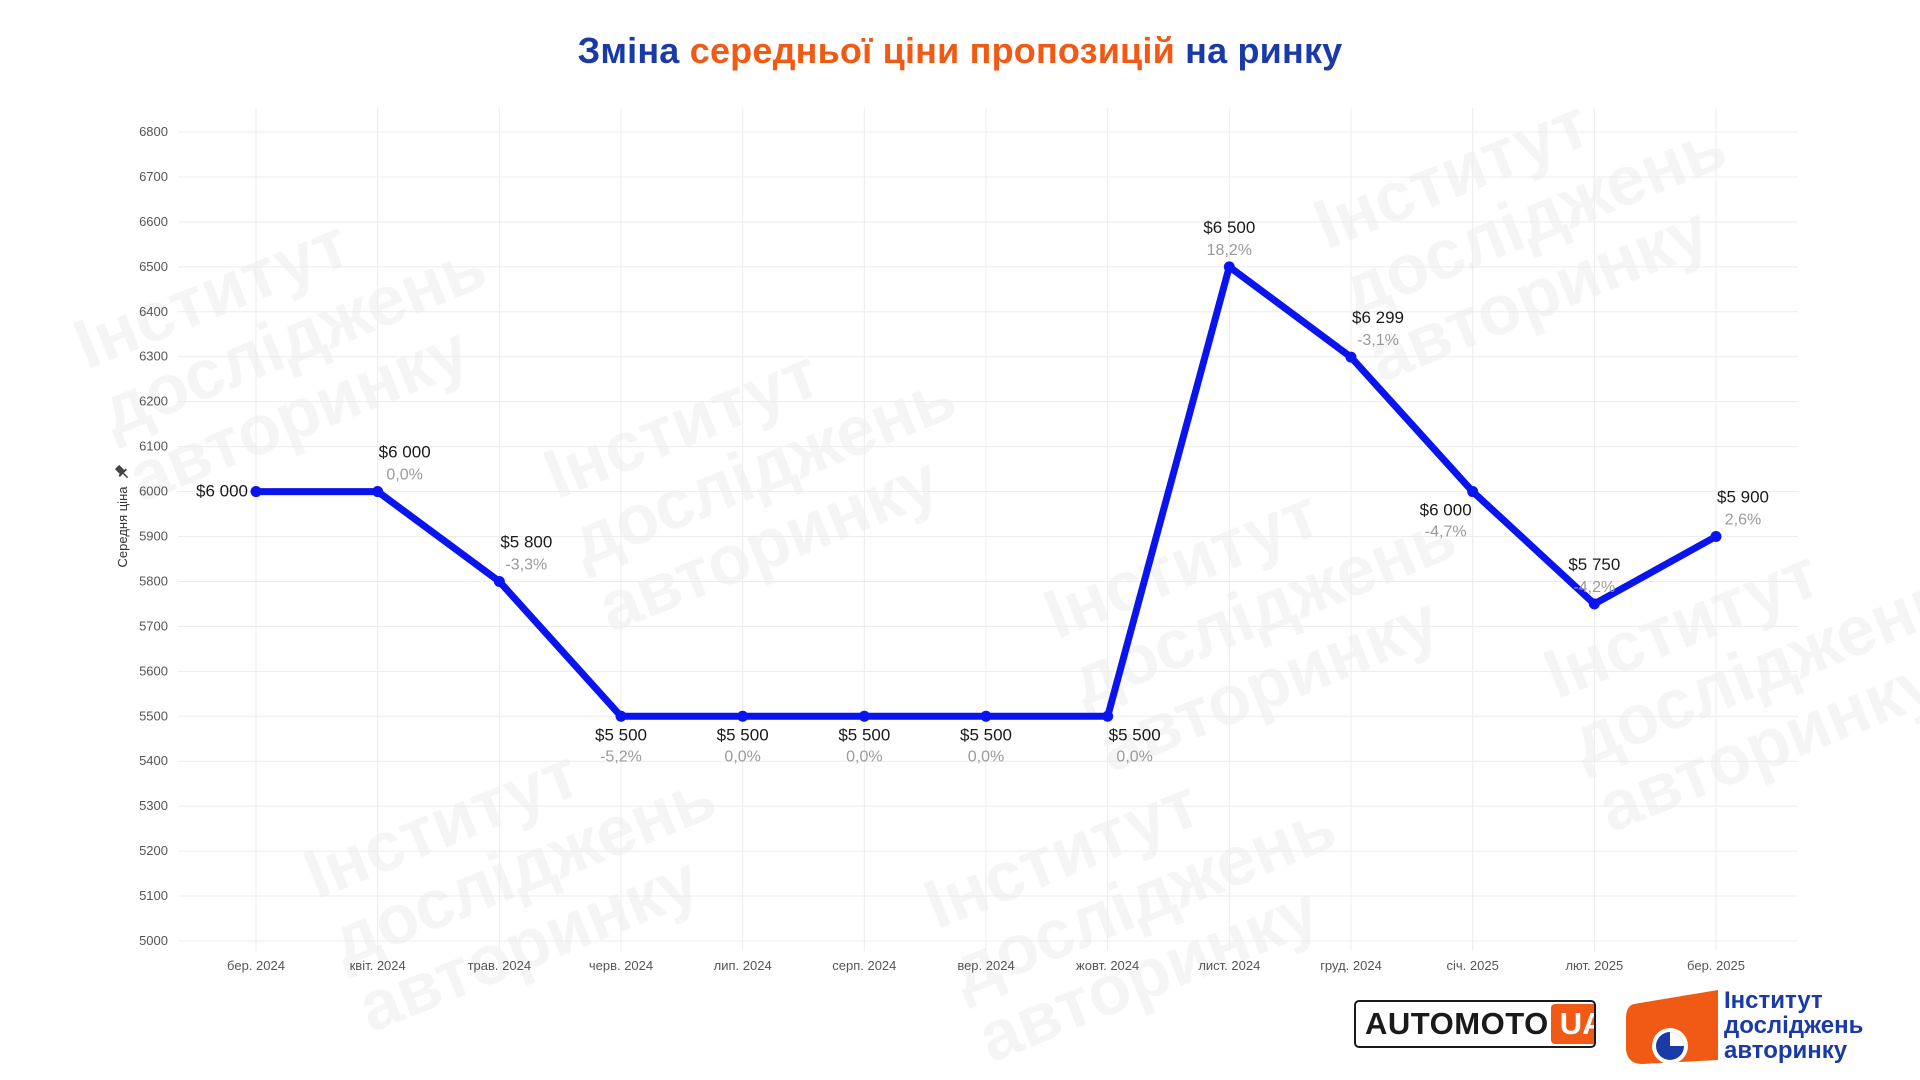  Describe the element at coordinates (1378, 317) in the screenshot. I see `data-value-label: $6 299` at that location.